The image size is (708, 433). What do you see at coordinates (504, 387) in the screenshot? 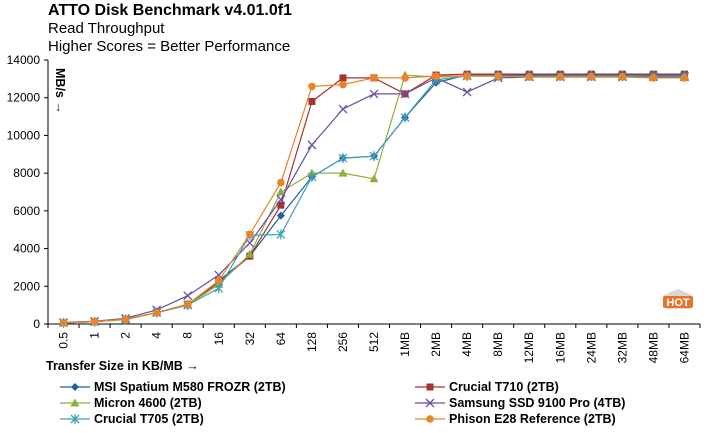
I see `legend-label: Crucial T710 (2TB)` at bounding box center [504, 387].